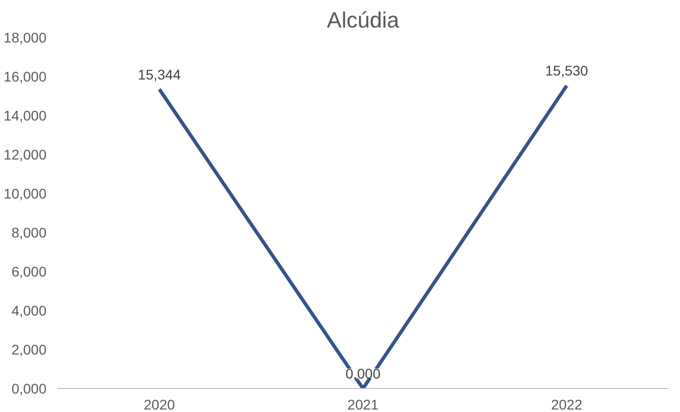 The width and height of the screenshot is (680, 412). I want to click on y-tick-label: 18,000, so click(25, 38).